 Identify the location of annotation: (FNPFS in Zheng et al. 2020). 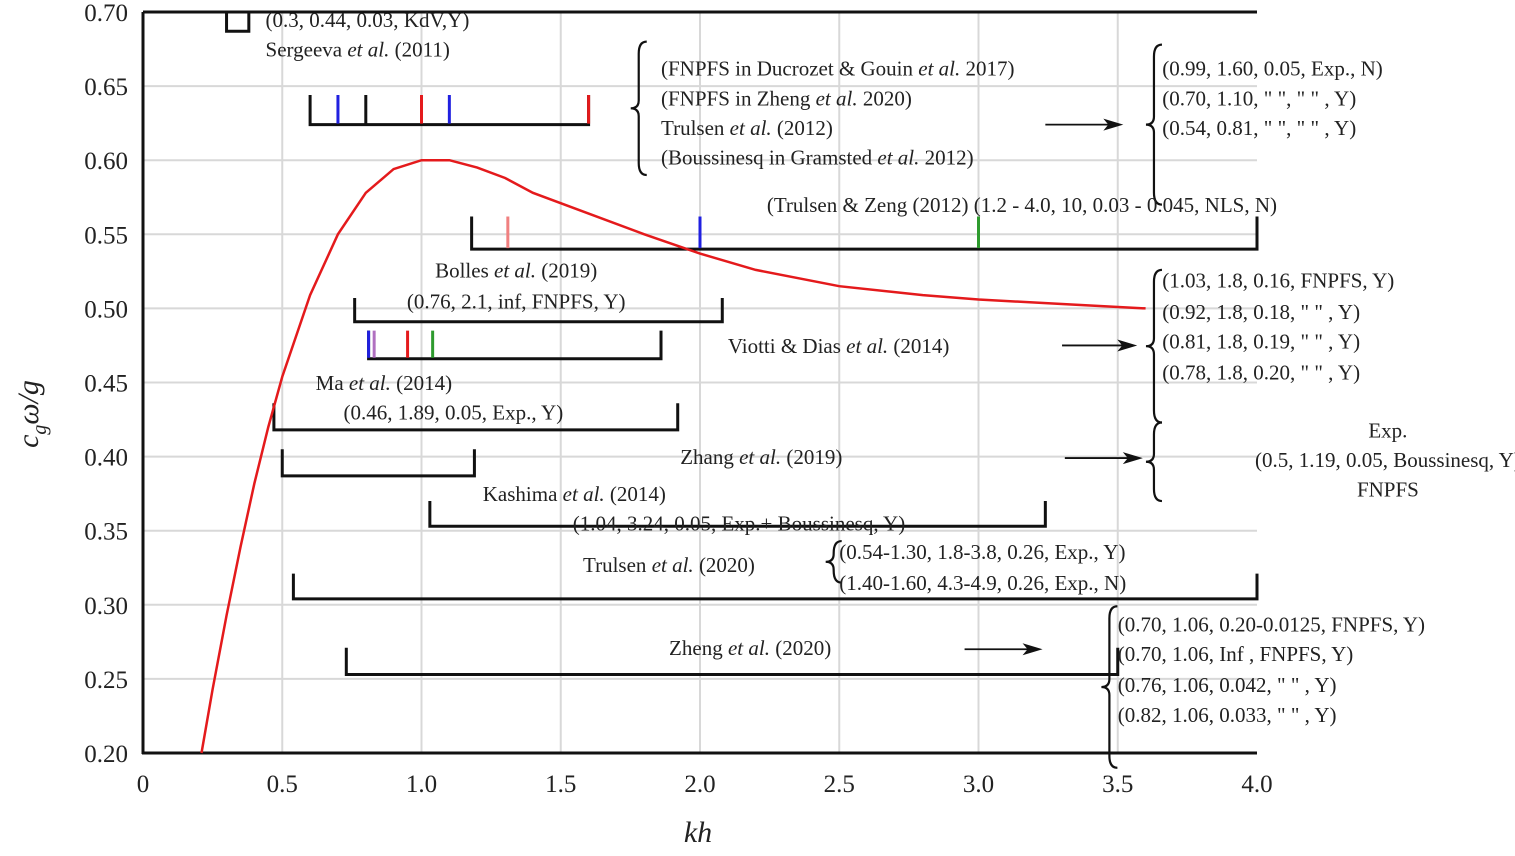
(786, 98).